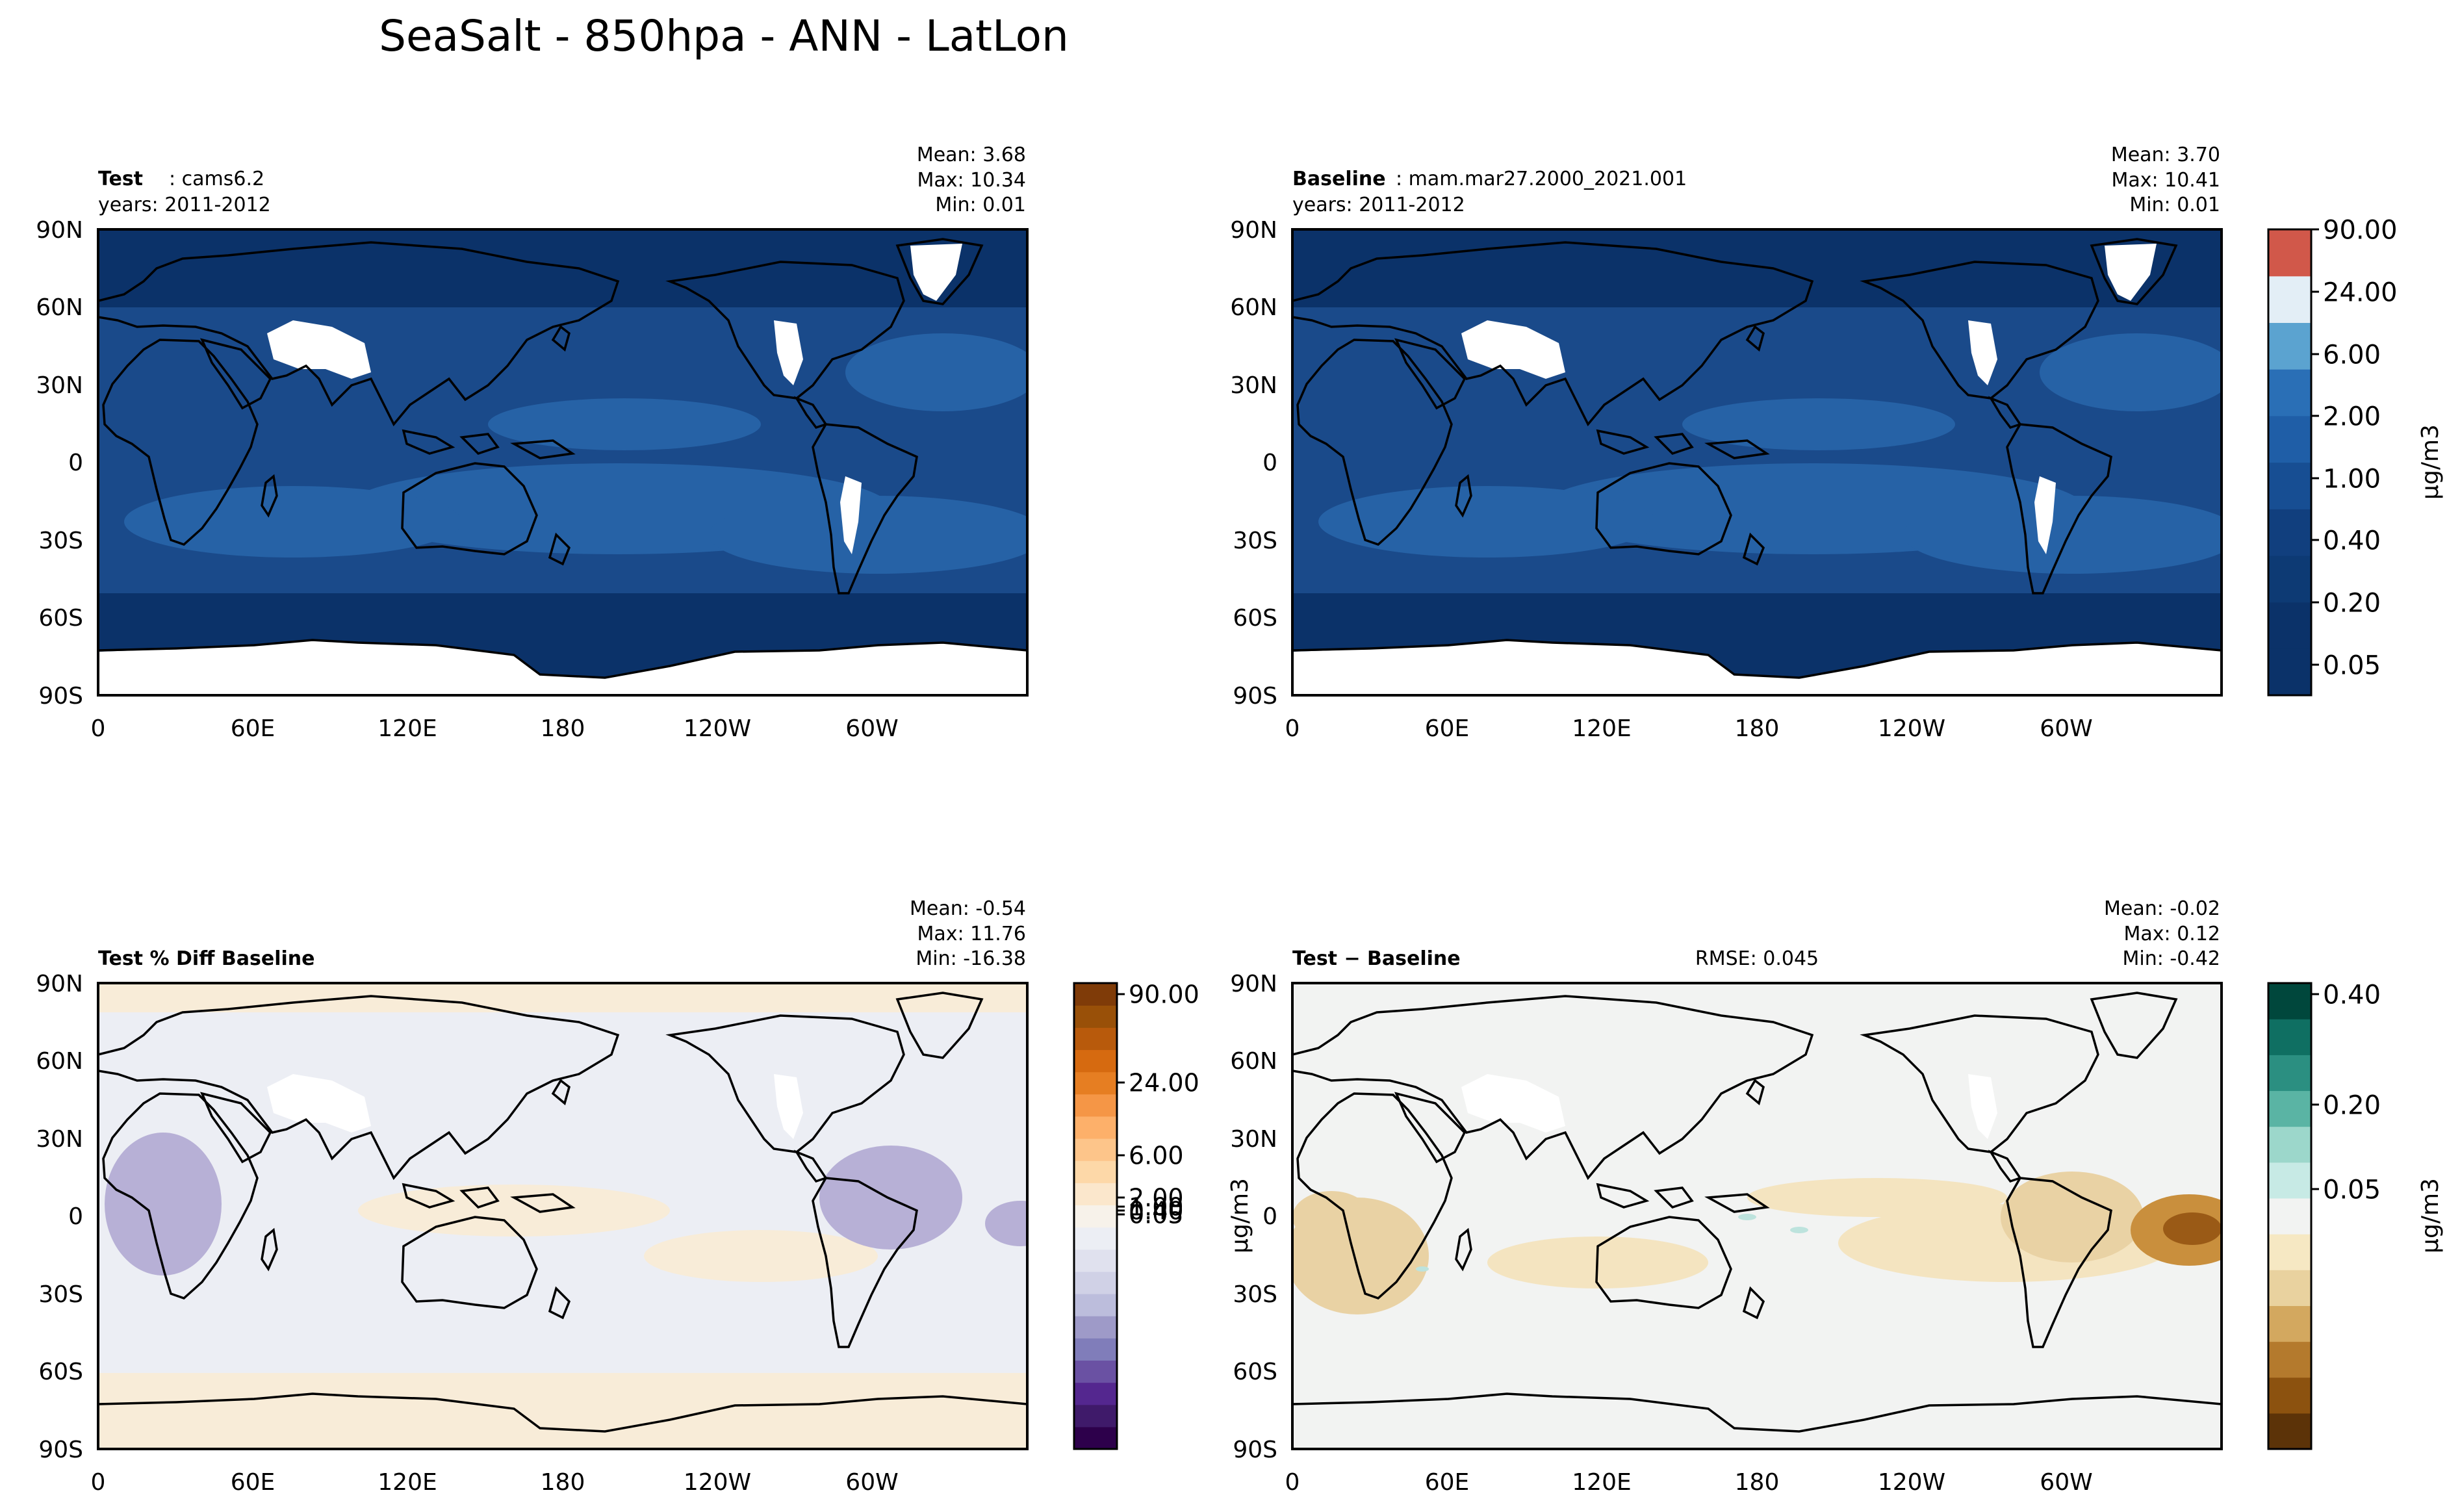 This screenshot has width=2460, height=1512. What do you see at coordinates (2355, 1215) in the screenshot?
I see `colorbar-difference: 0.40 0.20 0.05 μg/m3` at bounding box center [2355, 1215].